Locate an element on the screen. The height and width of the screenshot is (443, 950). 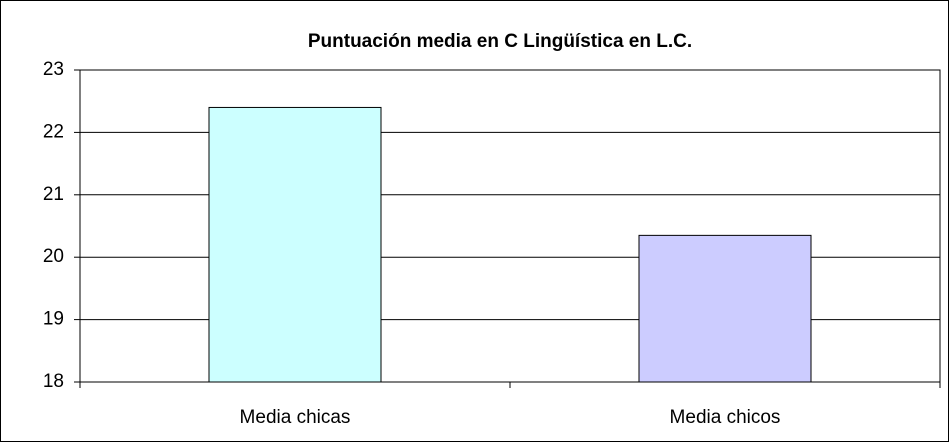
y-tick-label: 19 is located at coordinates (53, 319).